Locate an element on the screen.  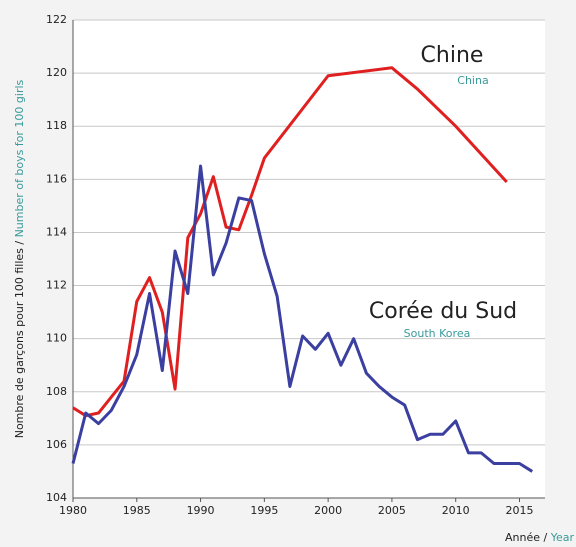
series-label: Chine is located at coordinates (452, 55).